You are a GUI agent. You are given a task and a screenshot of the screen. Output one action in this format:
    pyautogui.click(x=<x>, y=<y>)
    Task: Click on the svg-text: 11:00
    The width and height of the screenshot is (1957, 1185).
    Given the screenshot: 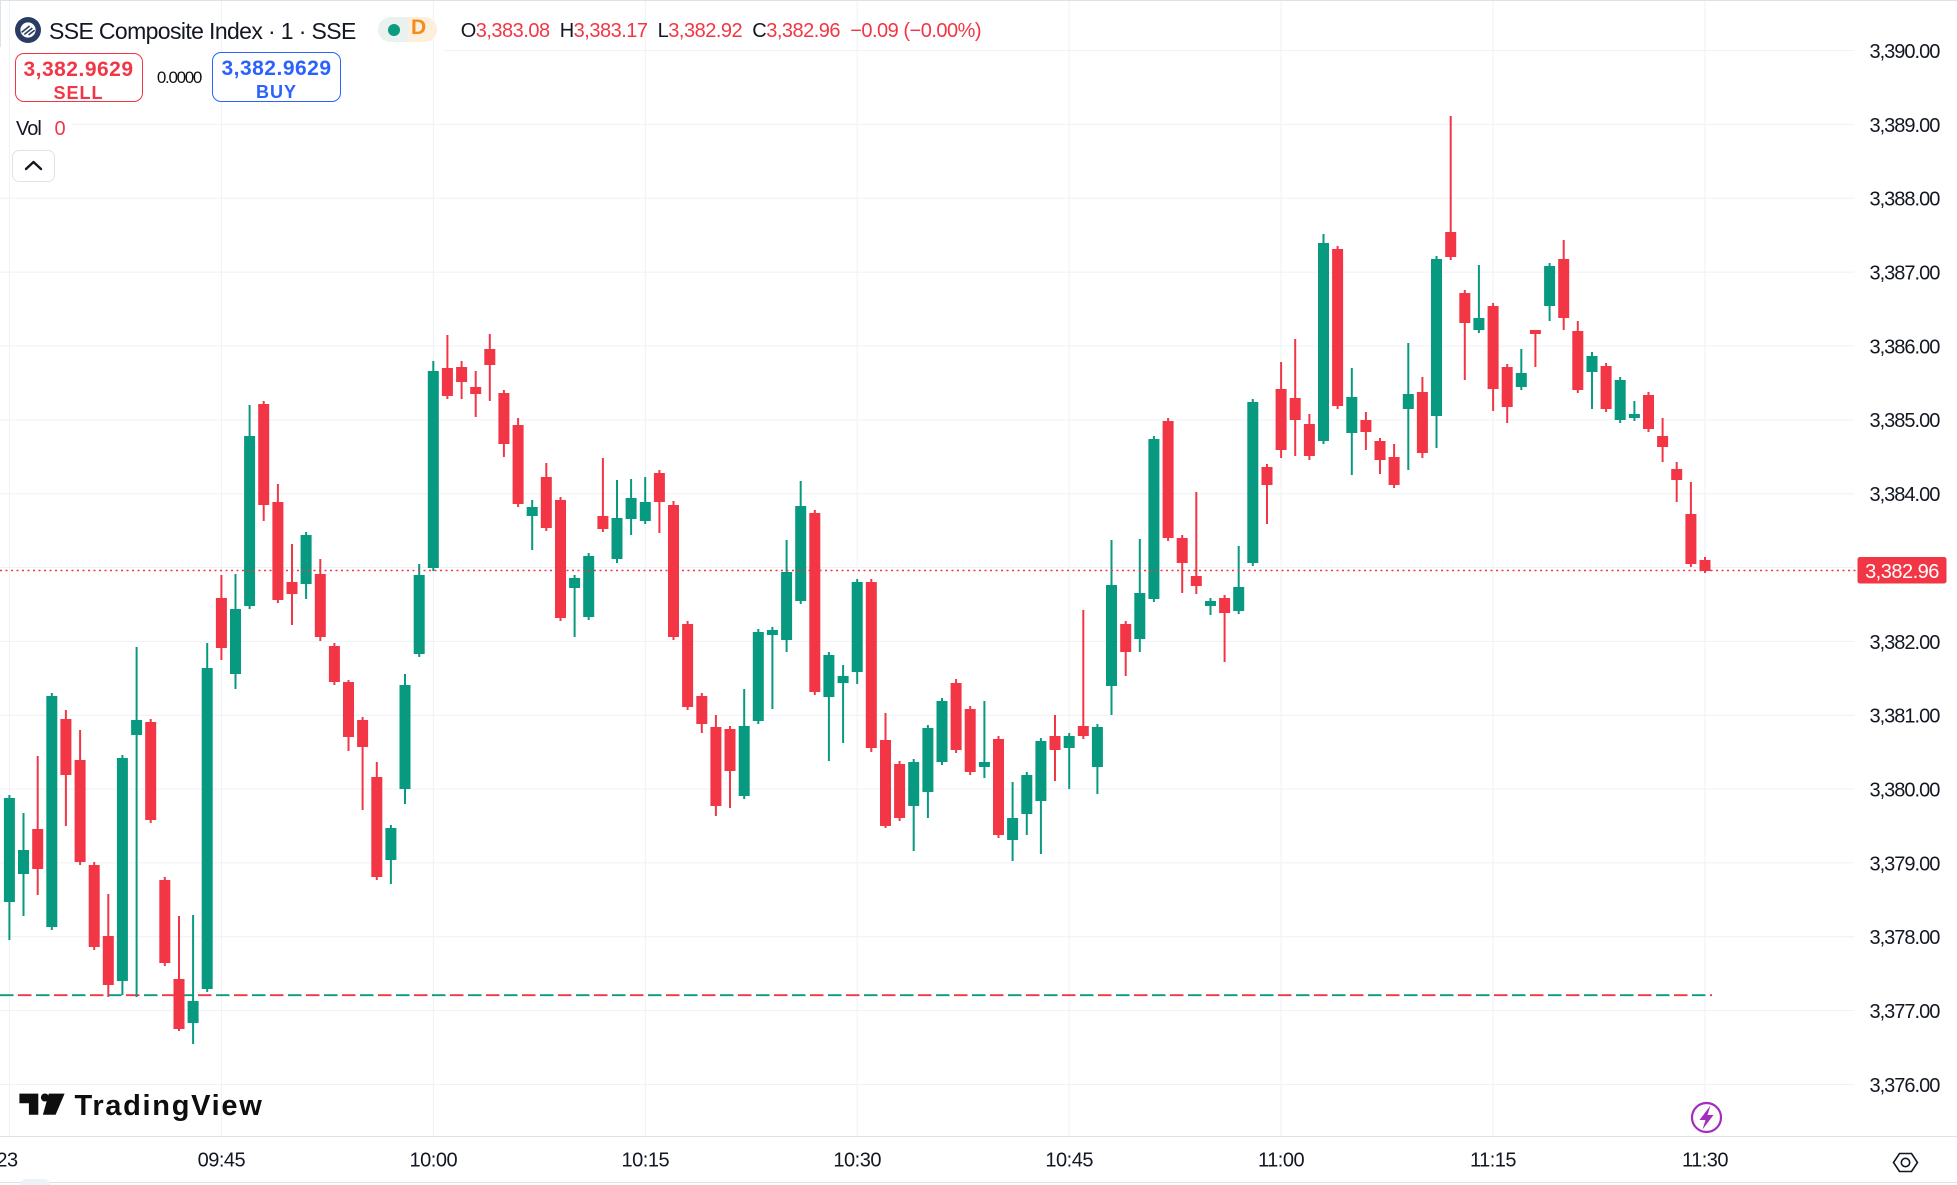 What is the action you would take?
    pyautogui.click(x=1281, y=1161)
    